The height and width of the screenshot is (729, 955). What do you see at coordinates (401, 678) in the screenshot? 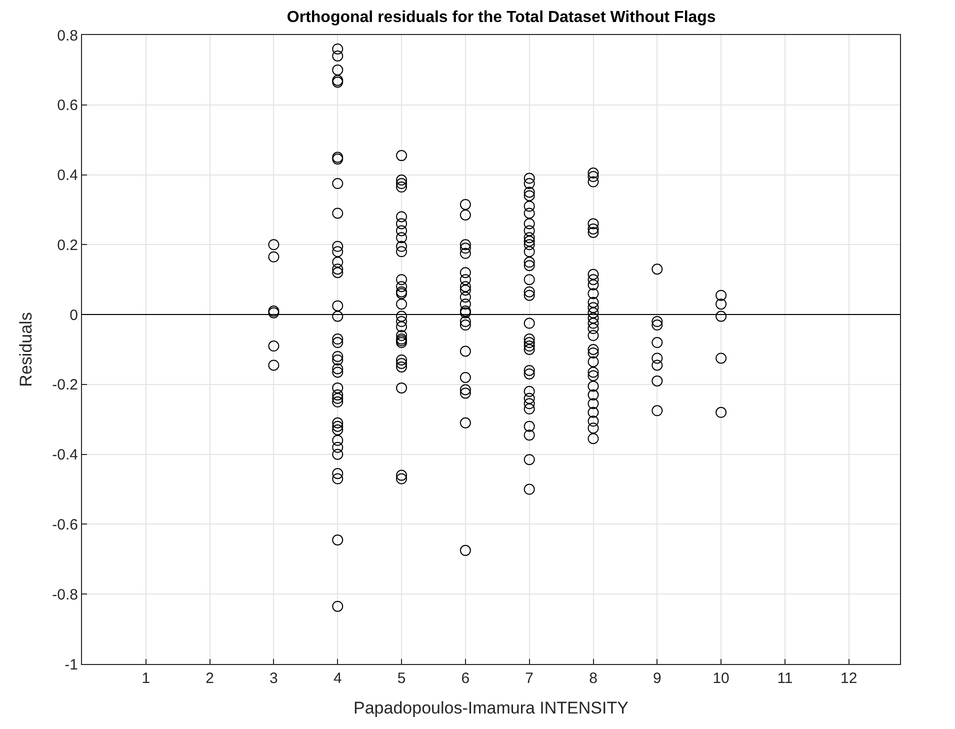
I see `x-tick-label: 5` at bounding box center [401, 678].